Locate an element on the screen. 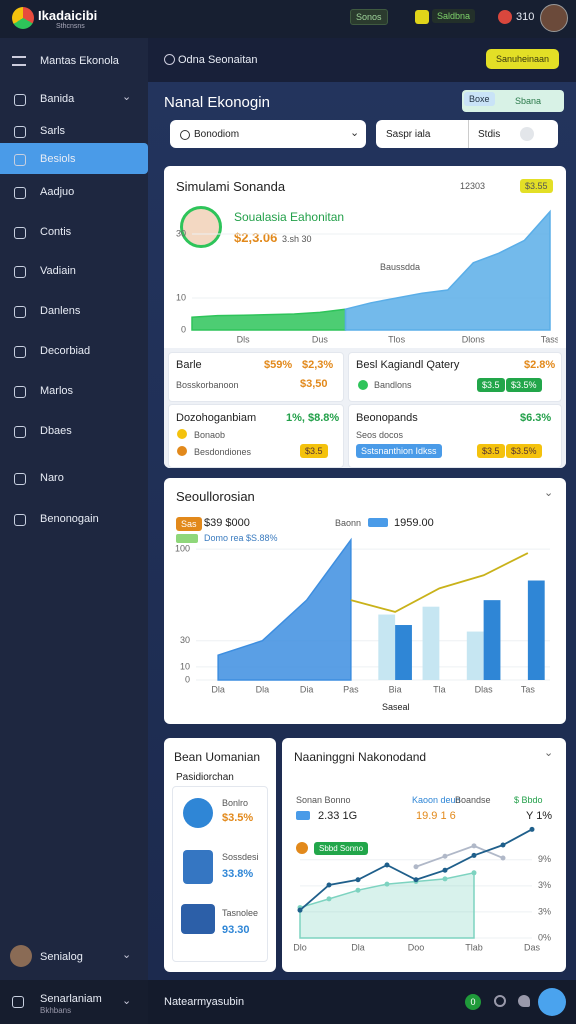 Image resolution: width=576 pixels, height=1024 pixels. filter-icon is located at coordinates (527, 134).